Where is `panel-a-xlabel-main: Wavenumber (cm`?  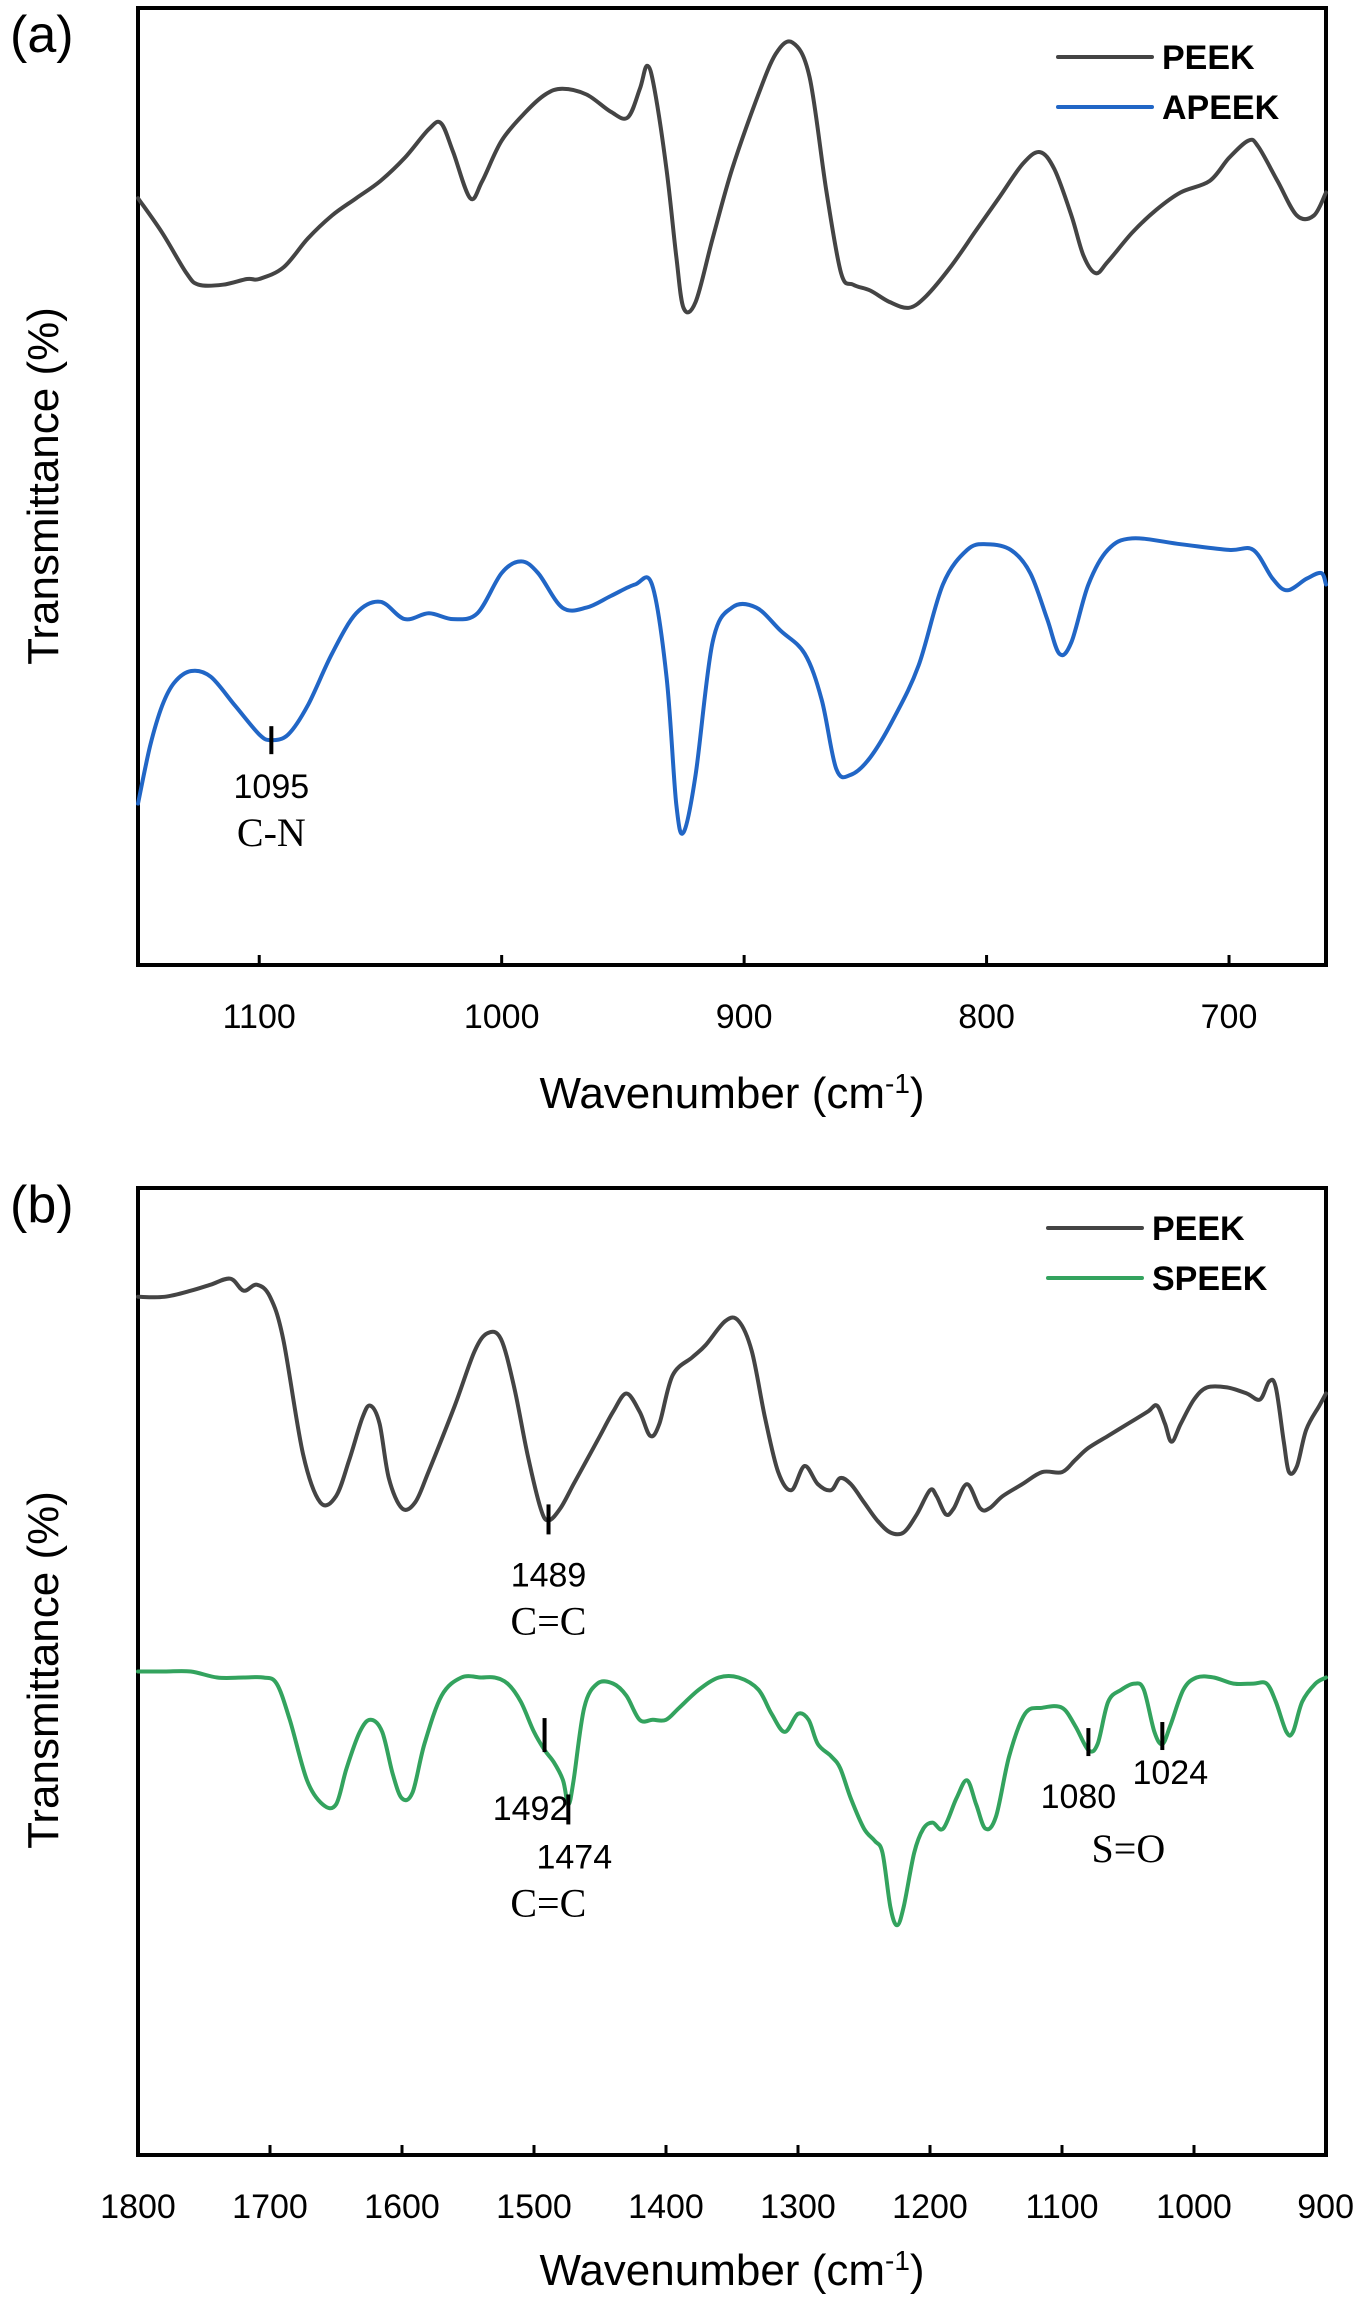
panel-a-xlabel-main: Wavenumber (cm is located at coordinates (712, 1093).